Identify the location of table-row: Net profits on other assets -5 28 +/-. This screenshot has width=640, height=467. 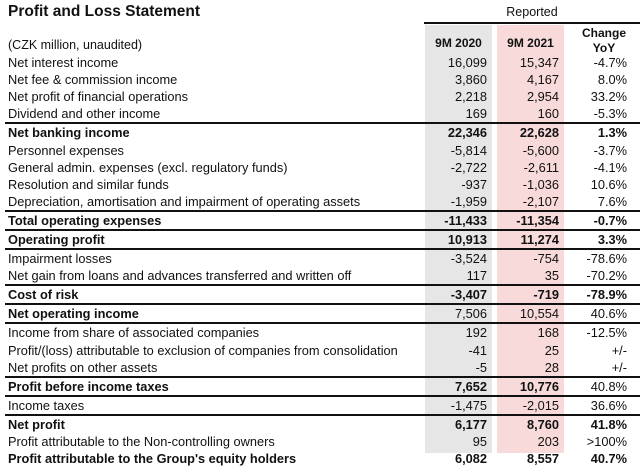
(322, 368).